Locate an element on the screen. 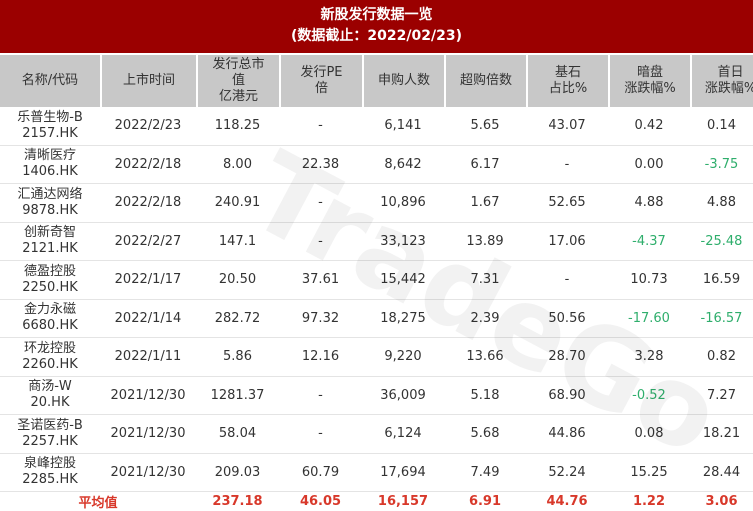 This screenshot has width=753, height=511. average-value: 6.91 is located at coordinates (485, 501).